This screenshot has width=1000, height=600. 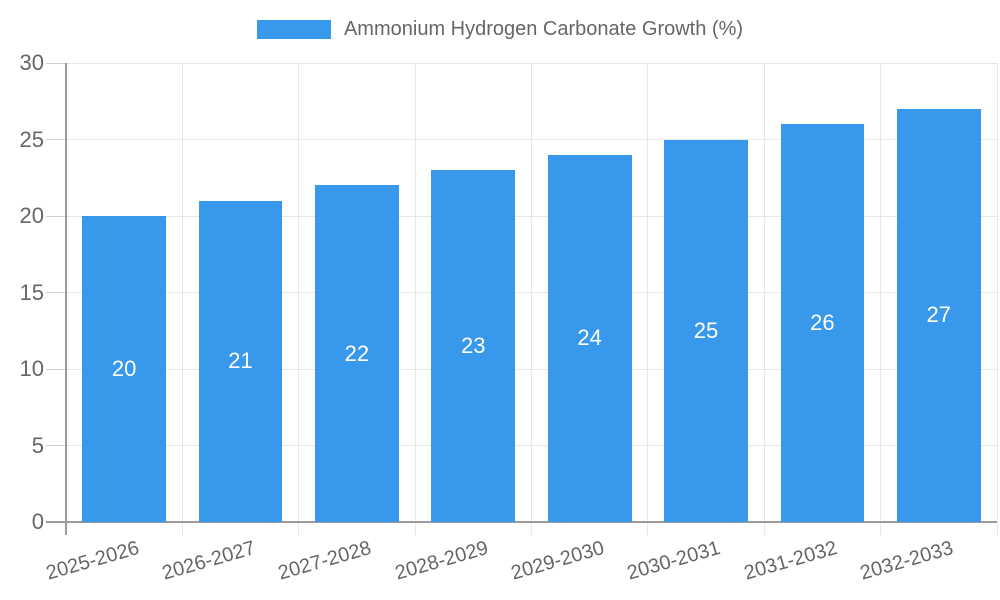 I want to click on x-axis-tick-label: 2025-2026, so click(x=92, y=561).